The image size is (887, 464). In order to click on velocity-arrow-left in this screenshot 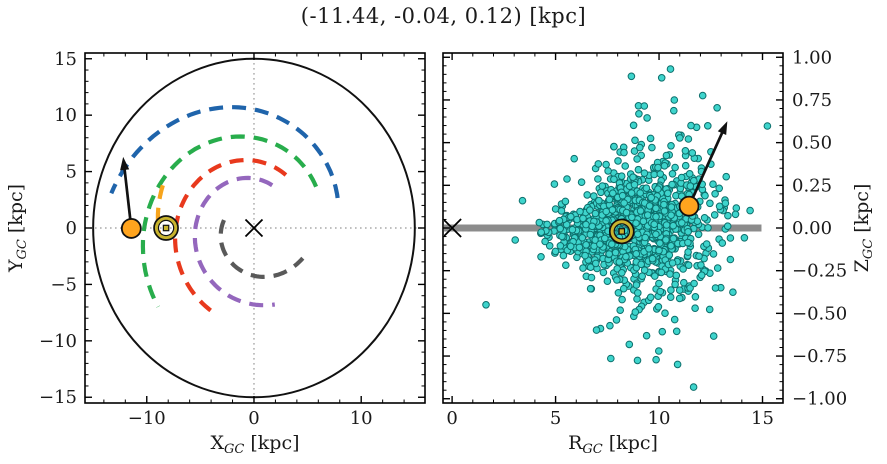, I will do `click(126, 192)`.